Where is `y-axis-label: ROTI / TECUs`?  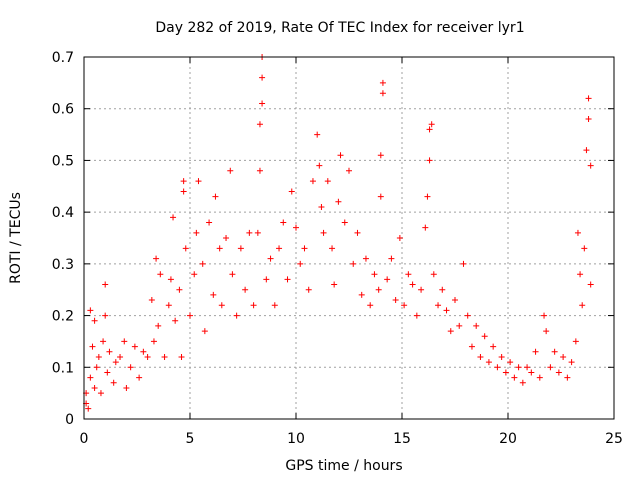
y-axis-label: ROTI / TECUs is located at coordinates (16, 238).